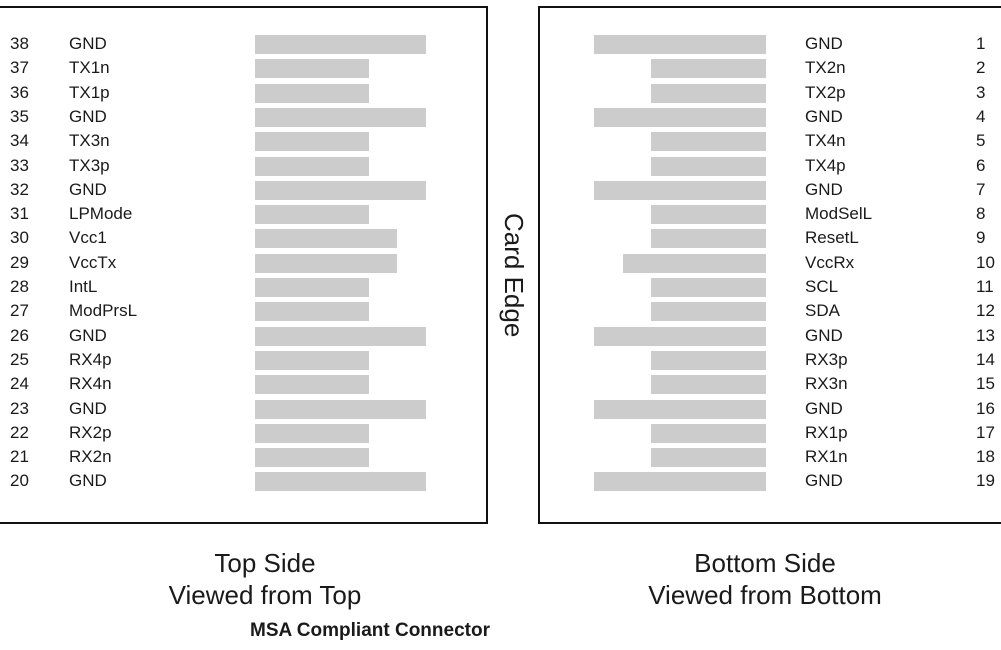 This screenshot has width=1001, height=650. What do you see at coordinates (244, 523) in the screenshot?
I see `top-frame-bottom-edge` at bounding box center [244, 523].